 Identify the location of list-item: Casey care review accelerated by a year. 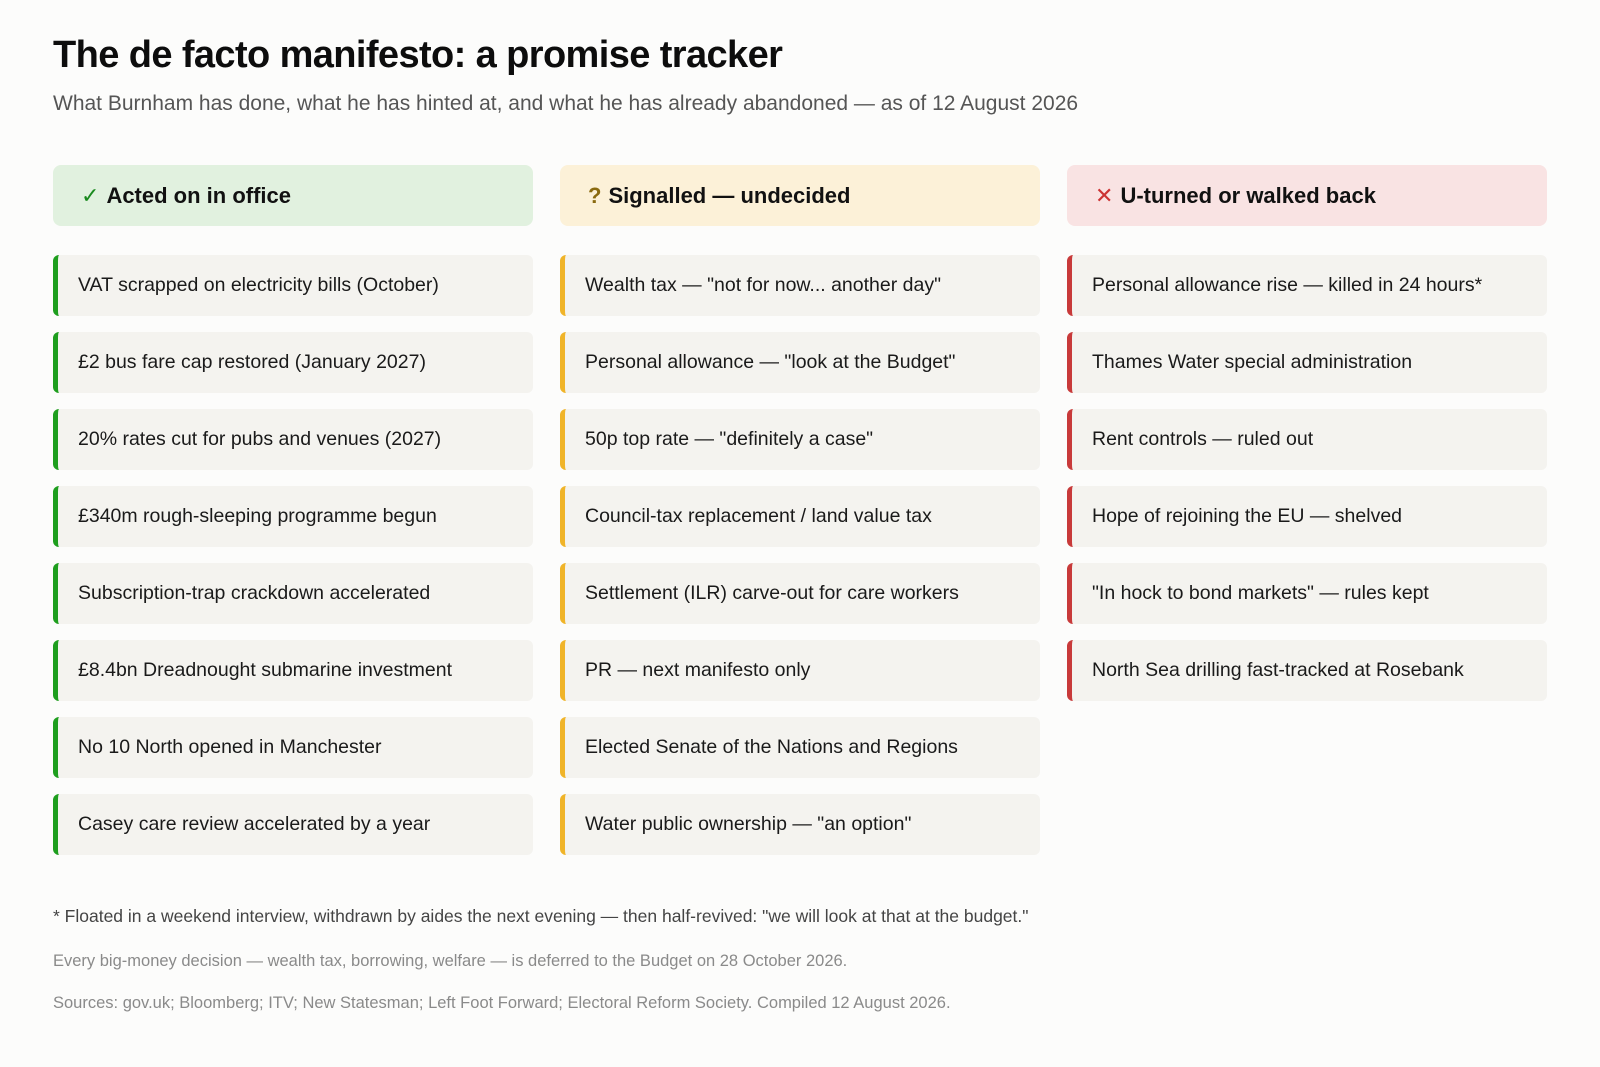
(293, 824).